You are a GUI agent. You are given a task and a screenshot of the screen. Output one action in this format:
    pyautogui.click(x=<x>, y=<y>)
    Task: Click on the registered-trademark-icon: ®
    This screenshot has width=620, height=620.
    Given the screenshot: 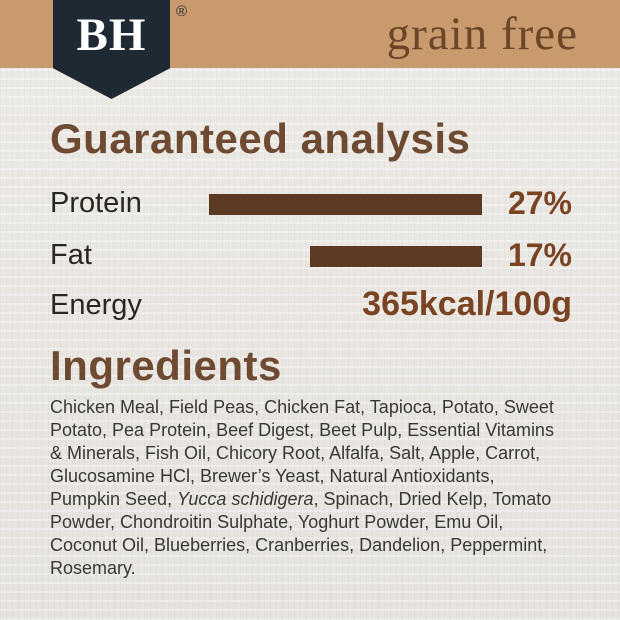 What is the action you would take?
    pyautogui.click(x=182, y=11)
    